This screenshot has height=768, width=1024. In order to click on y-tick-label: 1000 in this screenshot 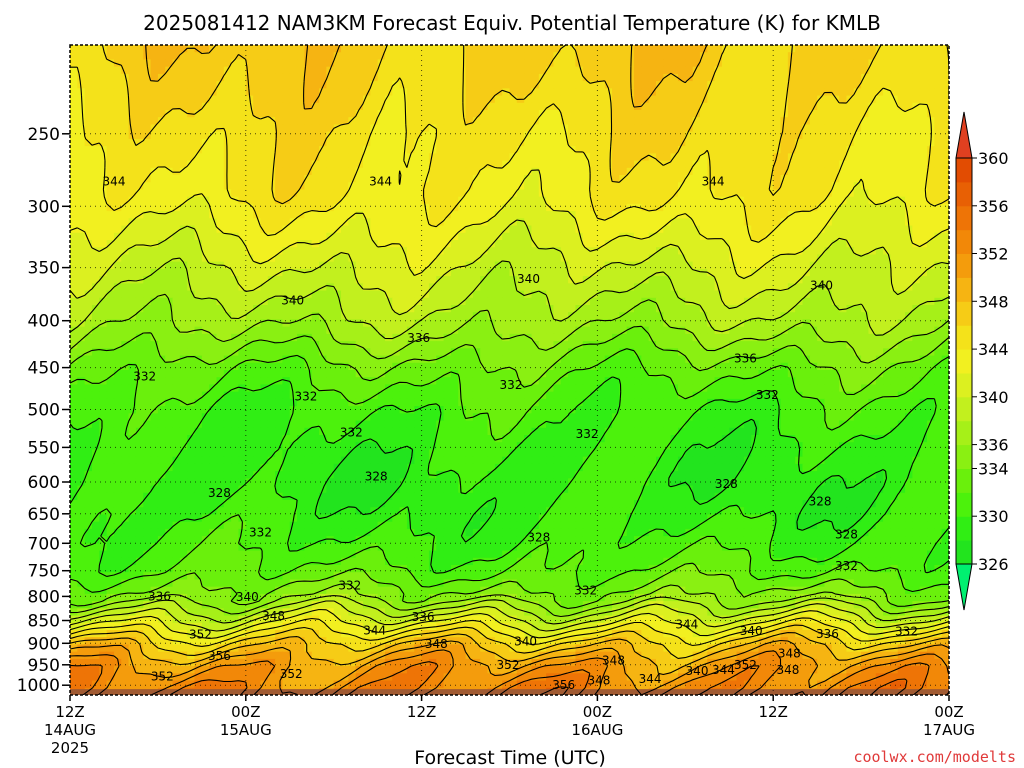, I will do `click(38, 686)`.